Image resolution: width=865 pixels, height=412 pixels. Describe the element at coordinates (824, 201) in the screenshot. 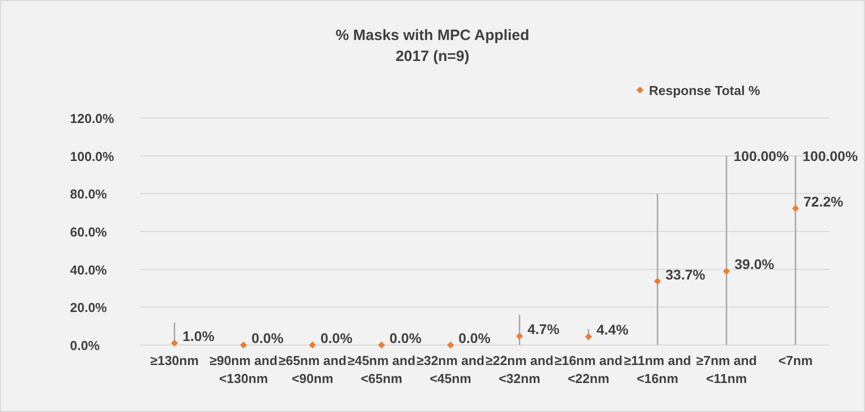

I see `data-label: 72.2%` at that location.